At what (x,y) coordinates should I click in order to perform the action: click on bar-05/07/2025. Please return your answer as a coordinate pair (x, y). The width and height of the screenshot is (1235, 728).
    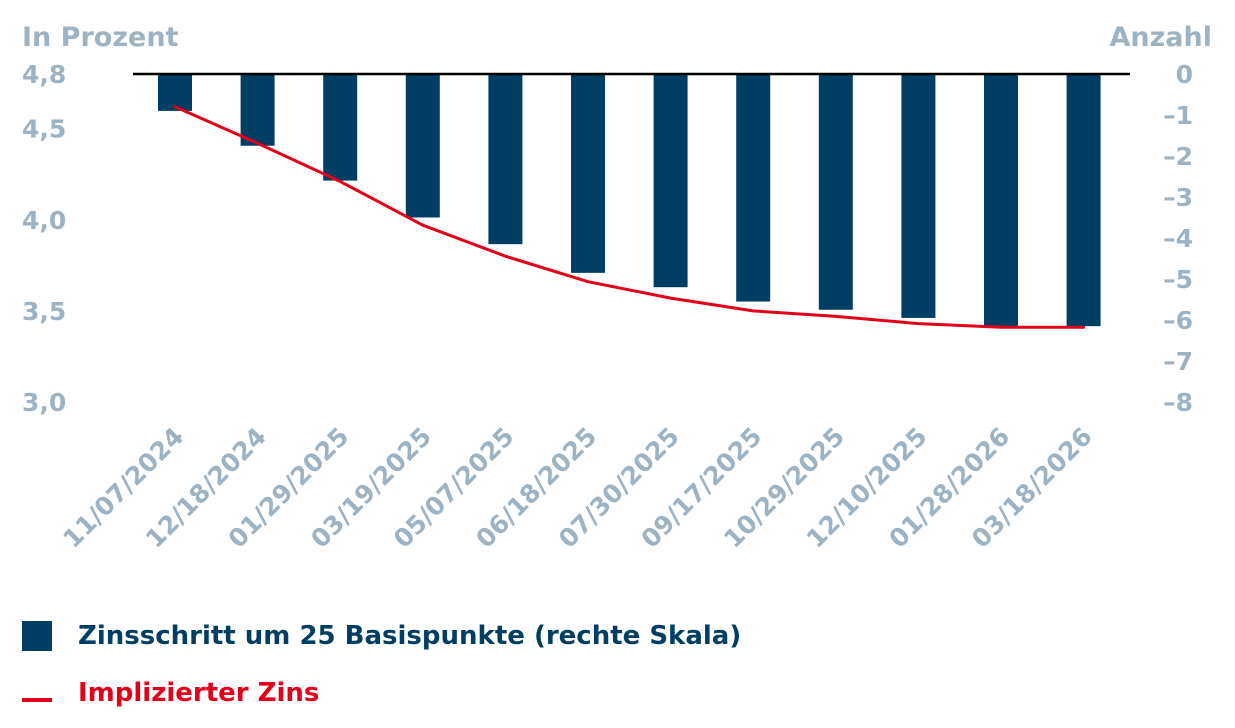
    Looking at the image, I should click on (505, 159).